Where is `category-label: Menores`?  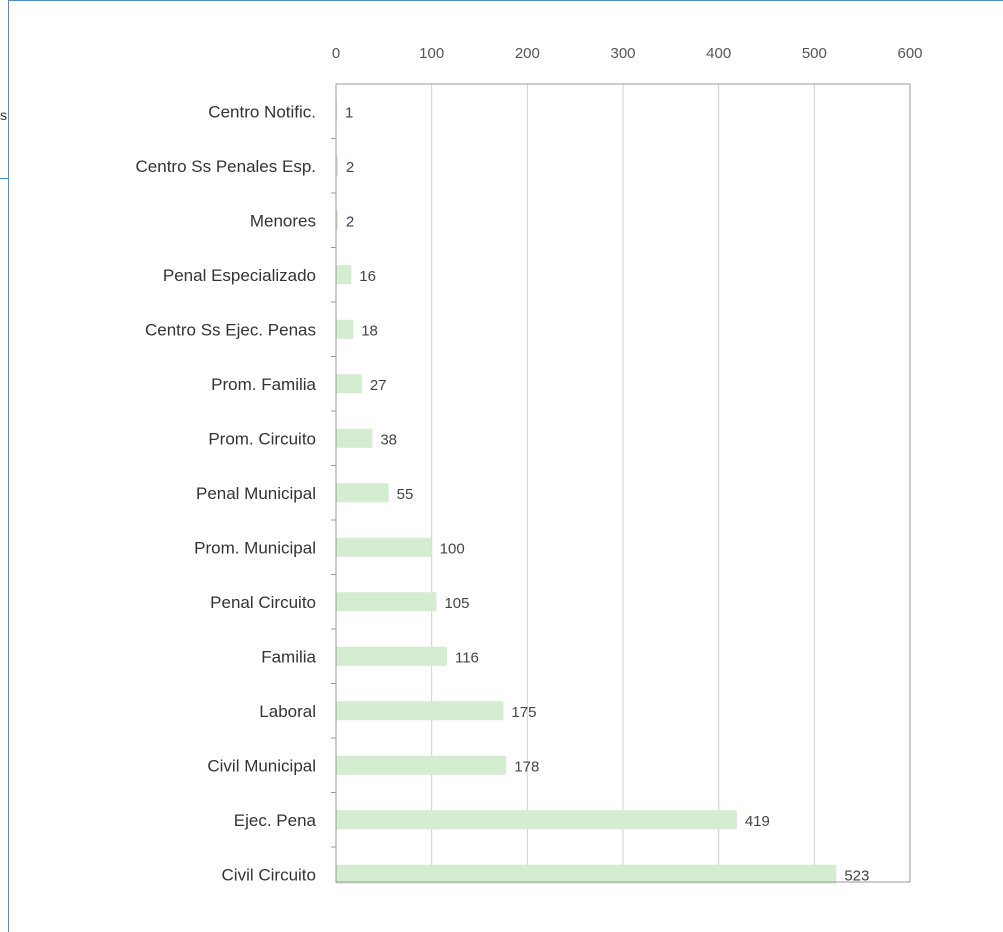 category-label: Menores is located at coordinates (283, 220).